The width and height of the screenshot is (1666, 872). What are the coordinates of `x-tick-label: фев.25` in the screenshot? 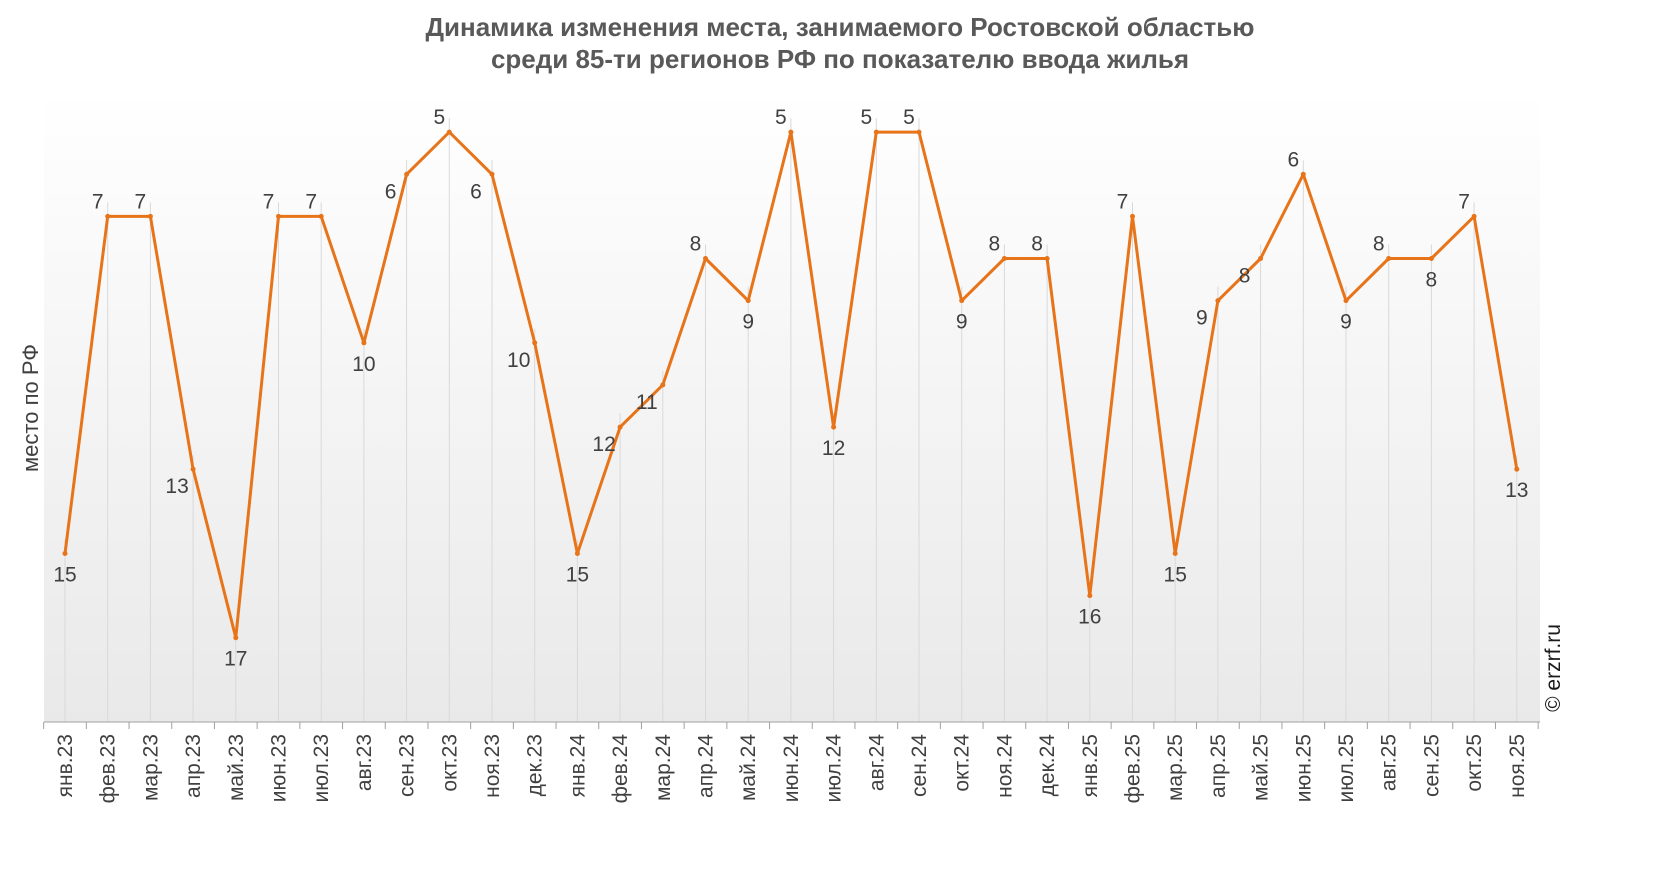 It's located at (1133, 768).